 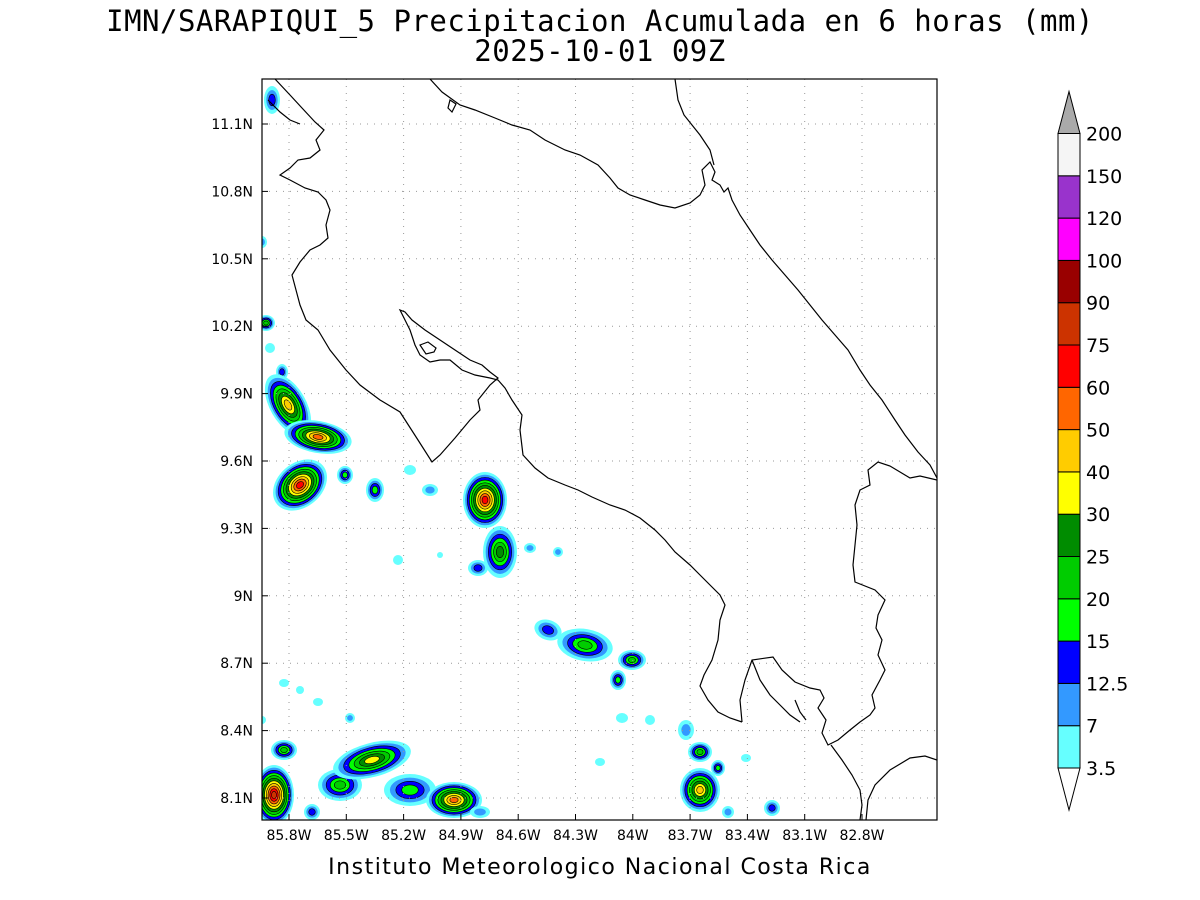 What do you see at coordinates (1092, 450) in the screenshot?
I see `colorbar: 3.5 7 12.5 15 20 25 30 40 50 60 75 90 100 120 150 200` at bounding box center [1092, 450].